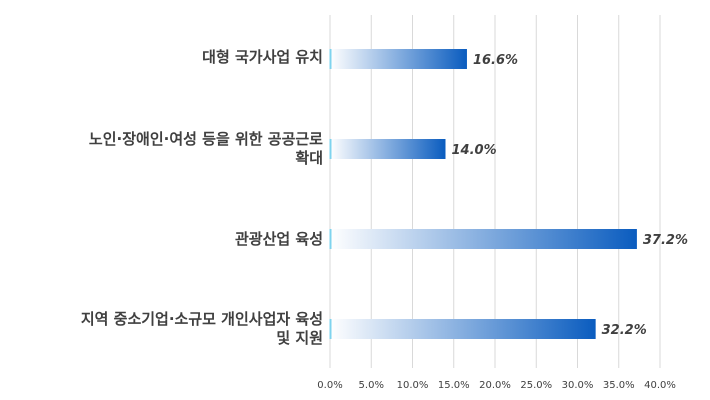 The image size is (710, 400). I want to click on data-label: 16.6%, so click(495, 60).